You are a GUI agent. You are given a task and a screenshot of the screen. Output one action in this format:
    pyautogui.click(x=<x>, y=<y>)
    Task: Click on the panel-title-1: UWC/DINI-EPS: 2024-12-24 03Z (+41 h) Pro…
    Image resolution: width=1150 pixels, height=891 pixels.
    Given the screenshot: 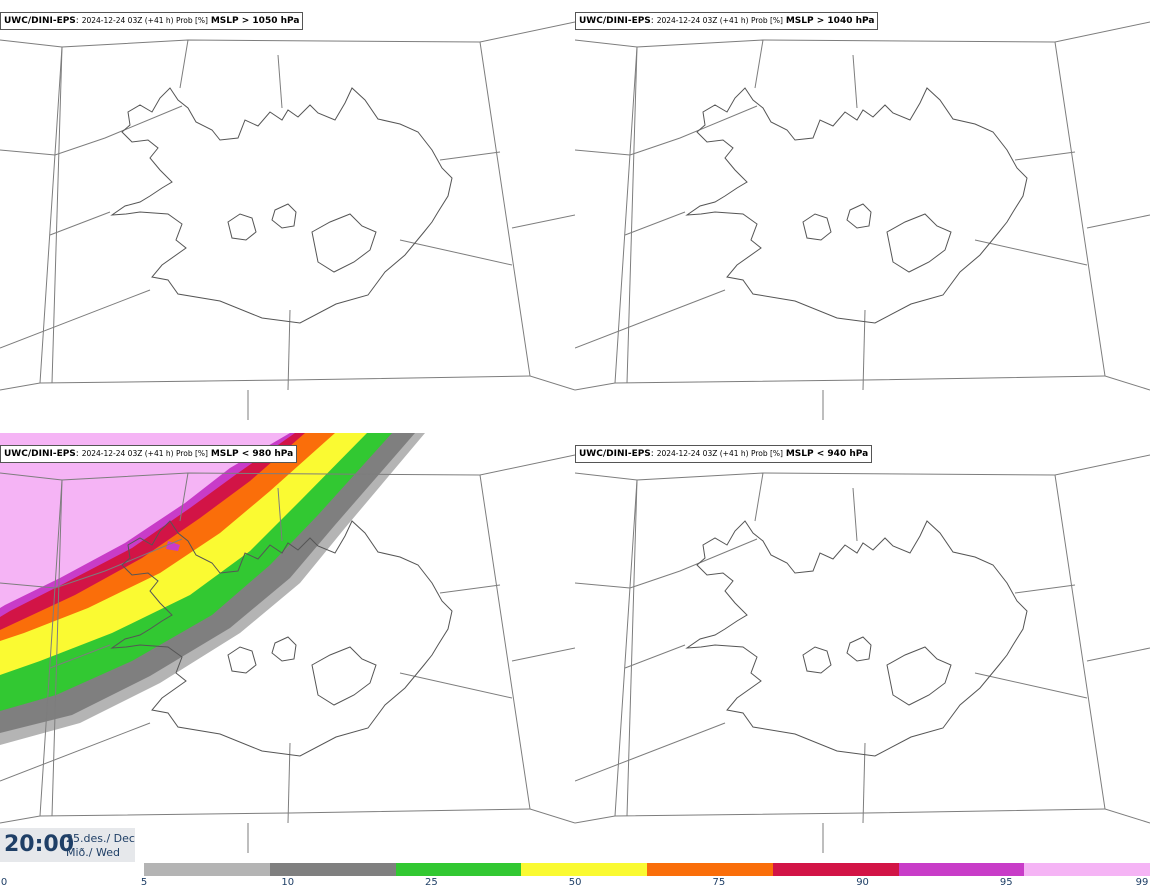 What is the action you would take?
    pyautogui.click(x=152, y=21)
    